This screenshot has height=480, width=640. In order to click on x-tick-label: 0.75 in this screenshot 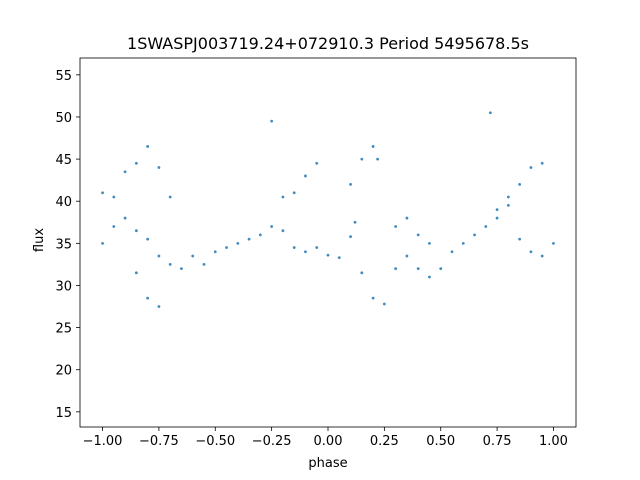, I will do `click(497, 441)`.